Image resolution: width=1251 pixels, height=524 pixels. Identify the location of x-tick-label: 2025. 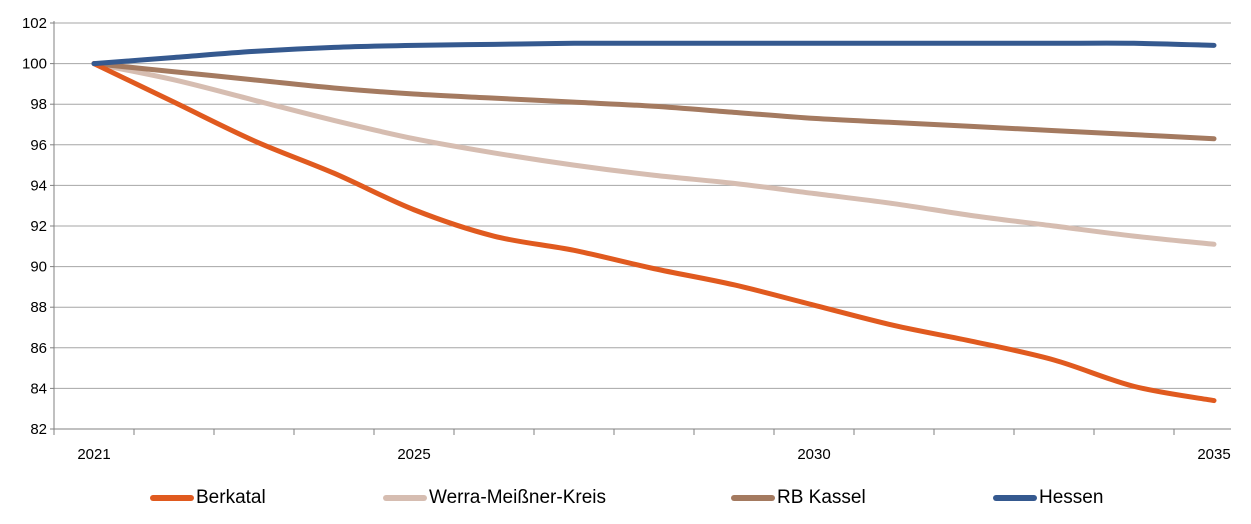
(413, 454).